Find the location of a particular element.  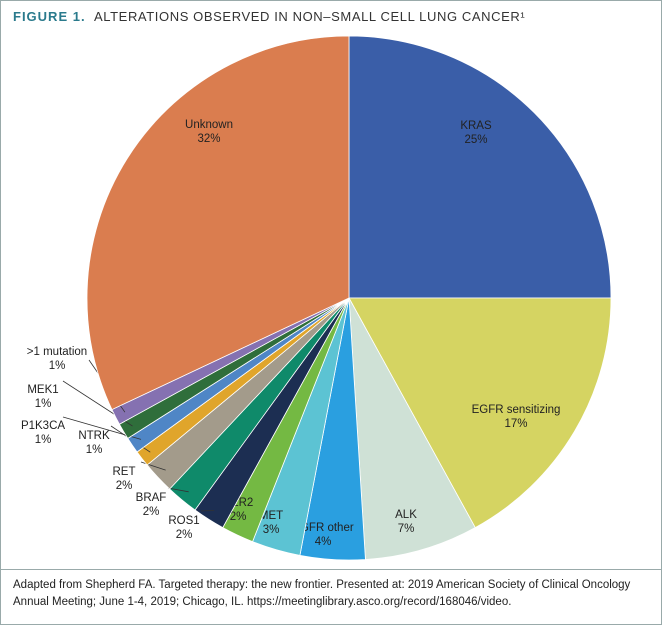

slice-label: ALK is located at coordinates (406, 515).